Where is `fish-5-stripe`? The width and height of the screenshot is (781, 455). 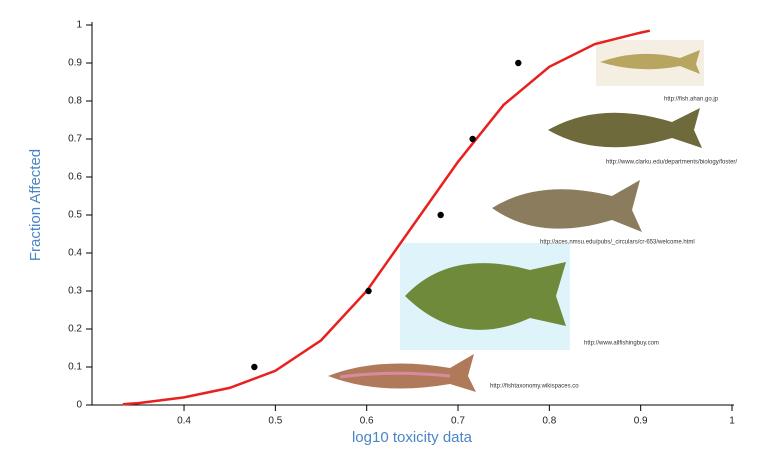 fish-5-stripe is located at coordinates (395, 375).